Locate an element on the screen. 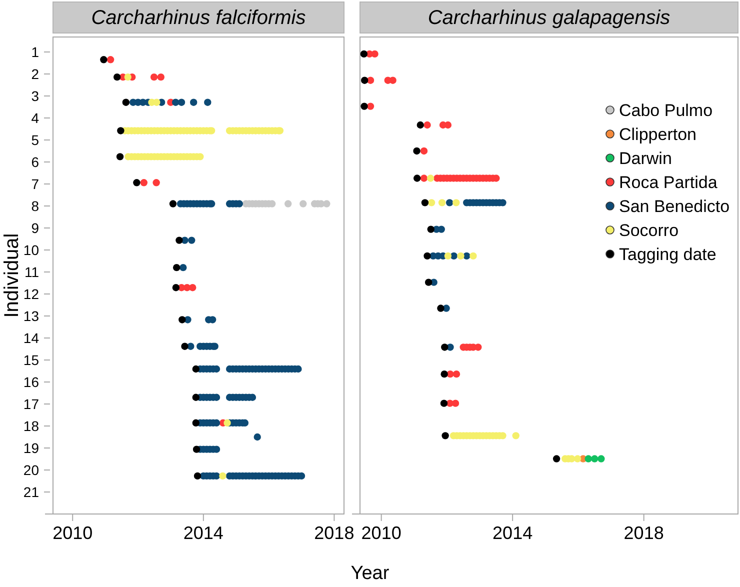 The image size is (740, 587). x-tick-label: 2014 is located at coordinates (203, 533).